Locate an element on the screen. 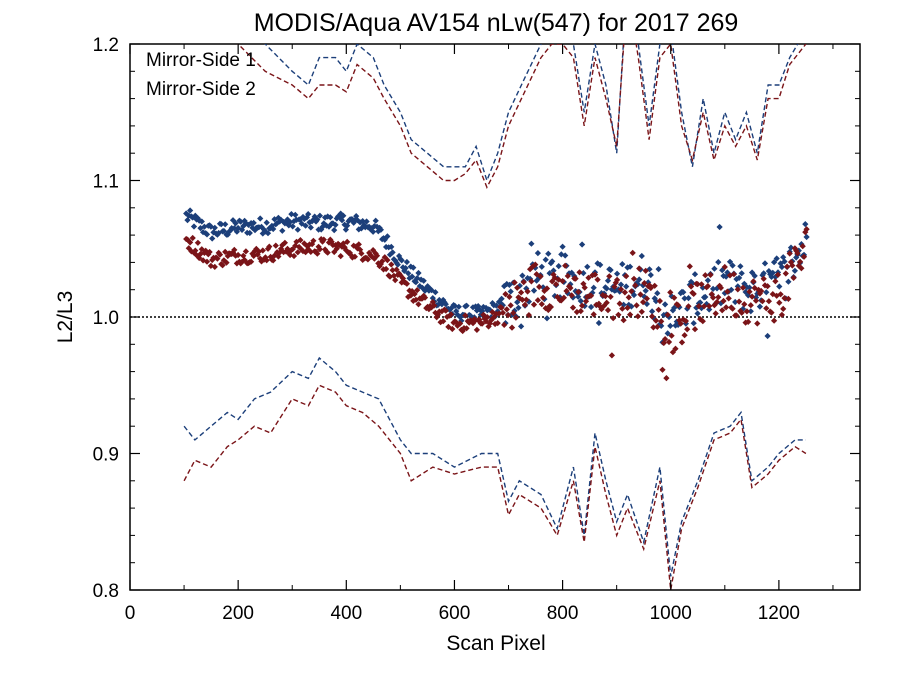  x-tick-label: 1200 is located at coordinates (779, 613).